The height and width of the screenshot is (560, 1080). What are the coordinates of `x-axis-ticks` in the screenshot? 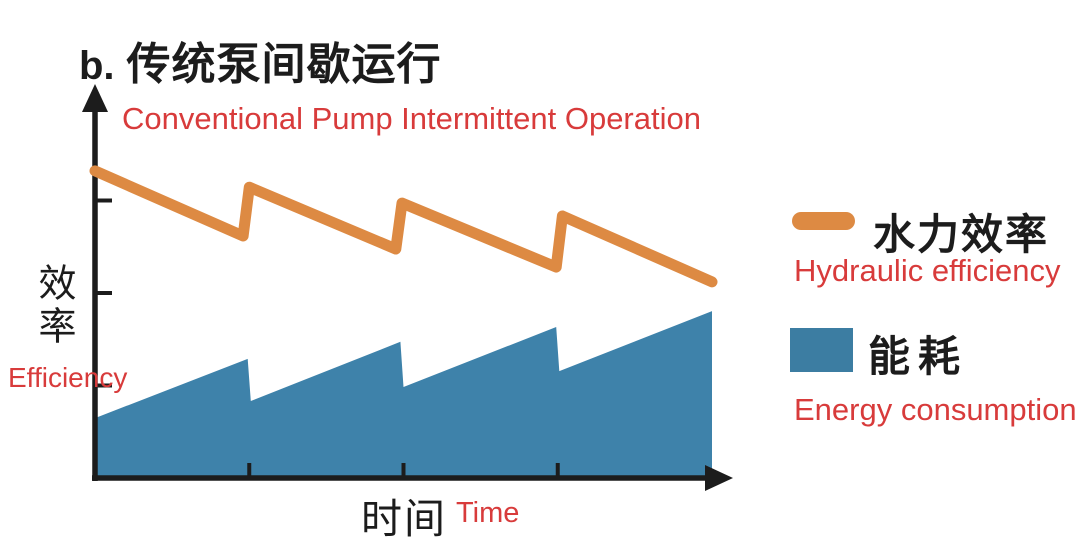 It's located at (403, 470).